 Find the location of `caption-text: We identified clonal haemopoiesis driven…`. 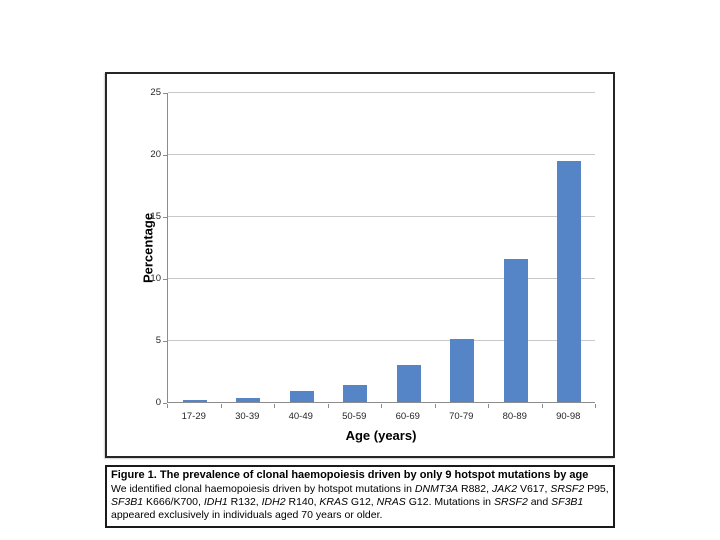

caption-text: We identified clonal haemopoiesis driven… is located at coordinates (263, 488).